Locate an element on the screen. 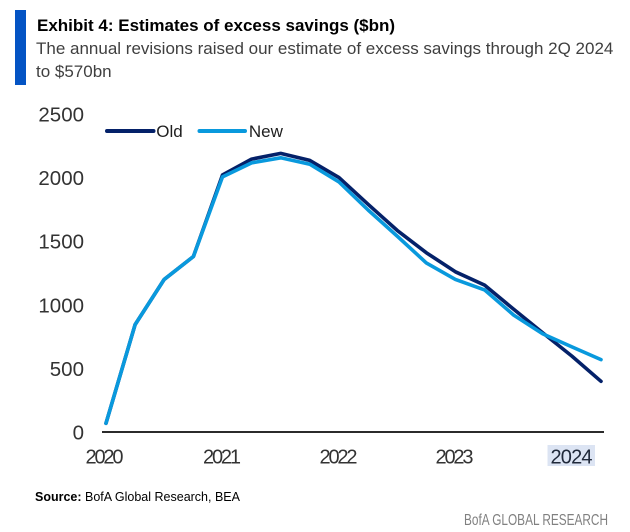  svg-text: 1000 is located at coordinates (61, 305).